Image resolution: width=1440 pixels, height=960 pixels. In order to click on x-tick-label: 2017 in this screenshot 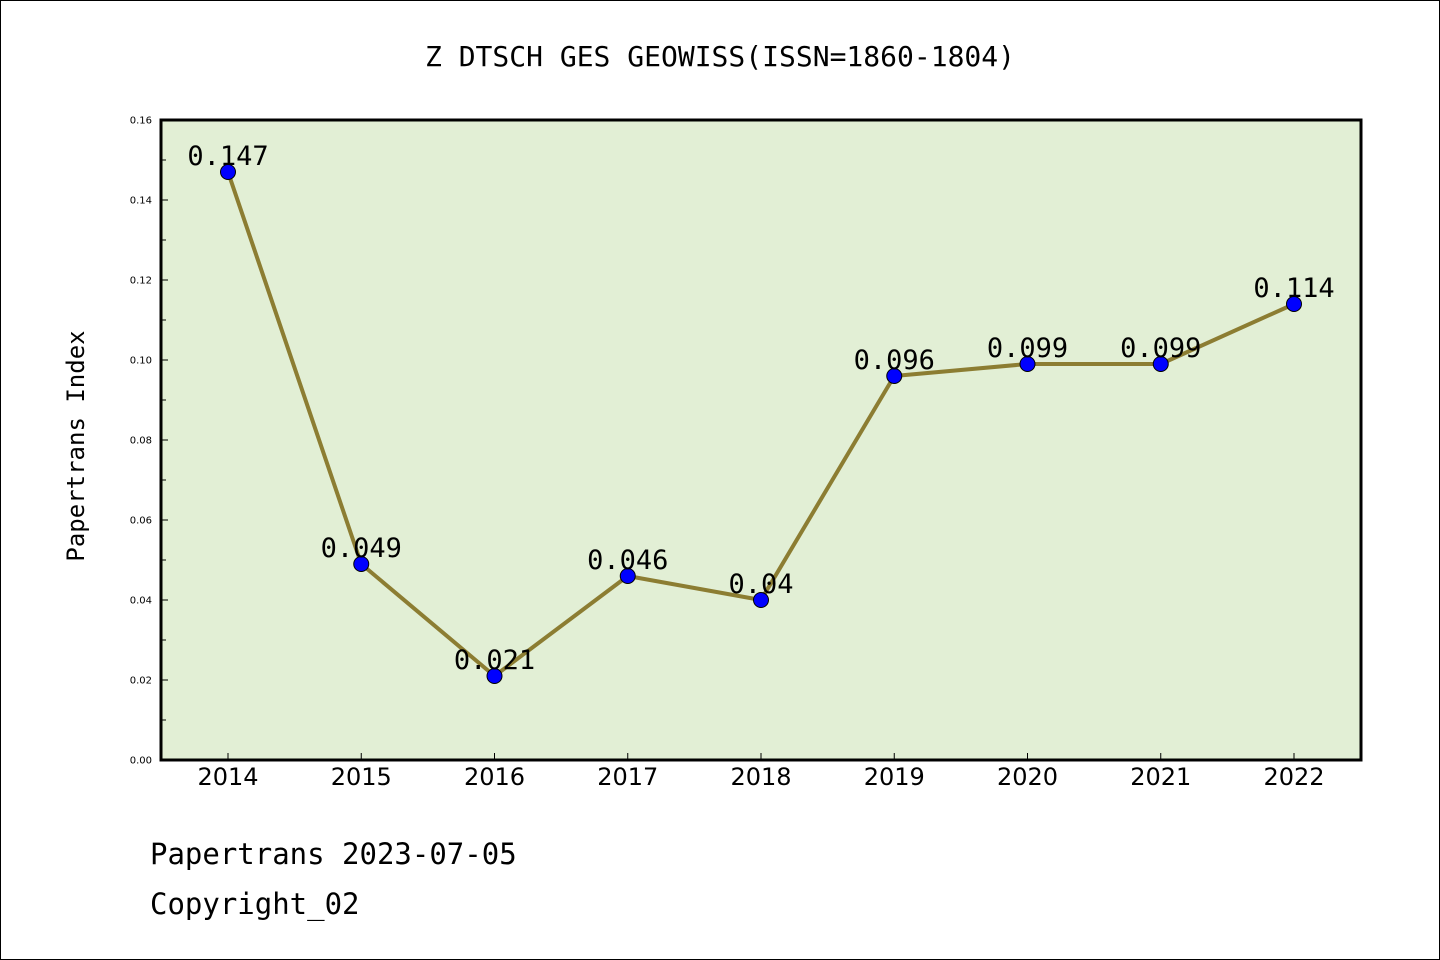, I will do `click(627, 777)`.